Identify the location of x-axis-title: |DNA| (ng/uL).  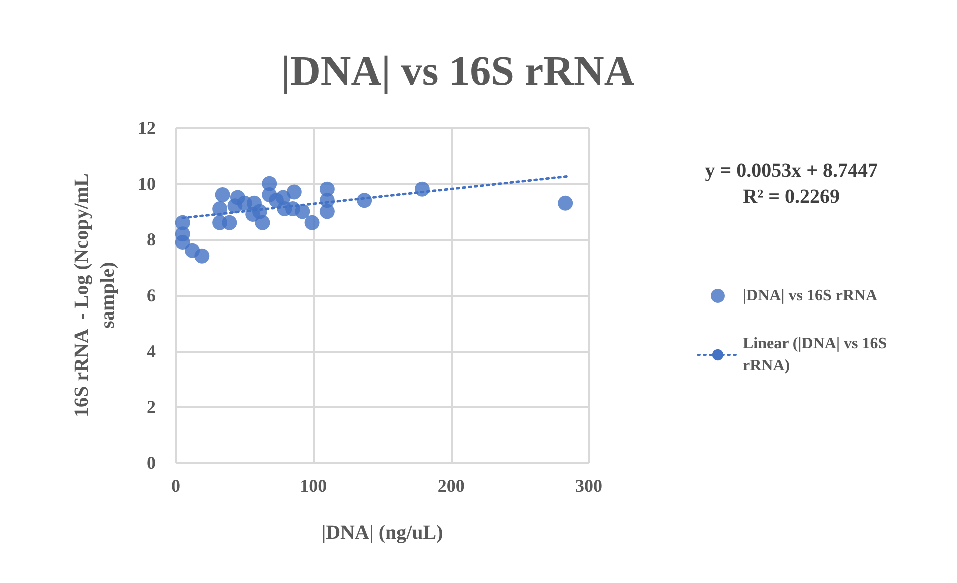
(383, 533).